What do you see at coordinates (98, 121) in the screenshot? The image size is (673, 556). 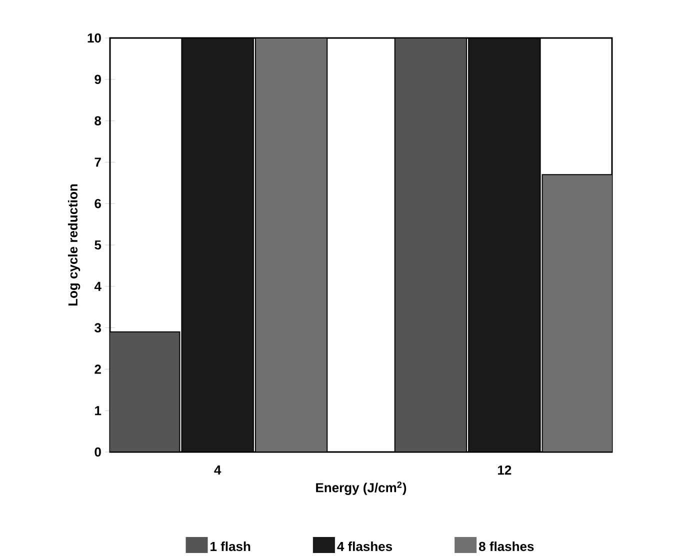 I see `y-tick-label: 8` at bounding box center [98, 121].